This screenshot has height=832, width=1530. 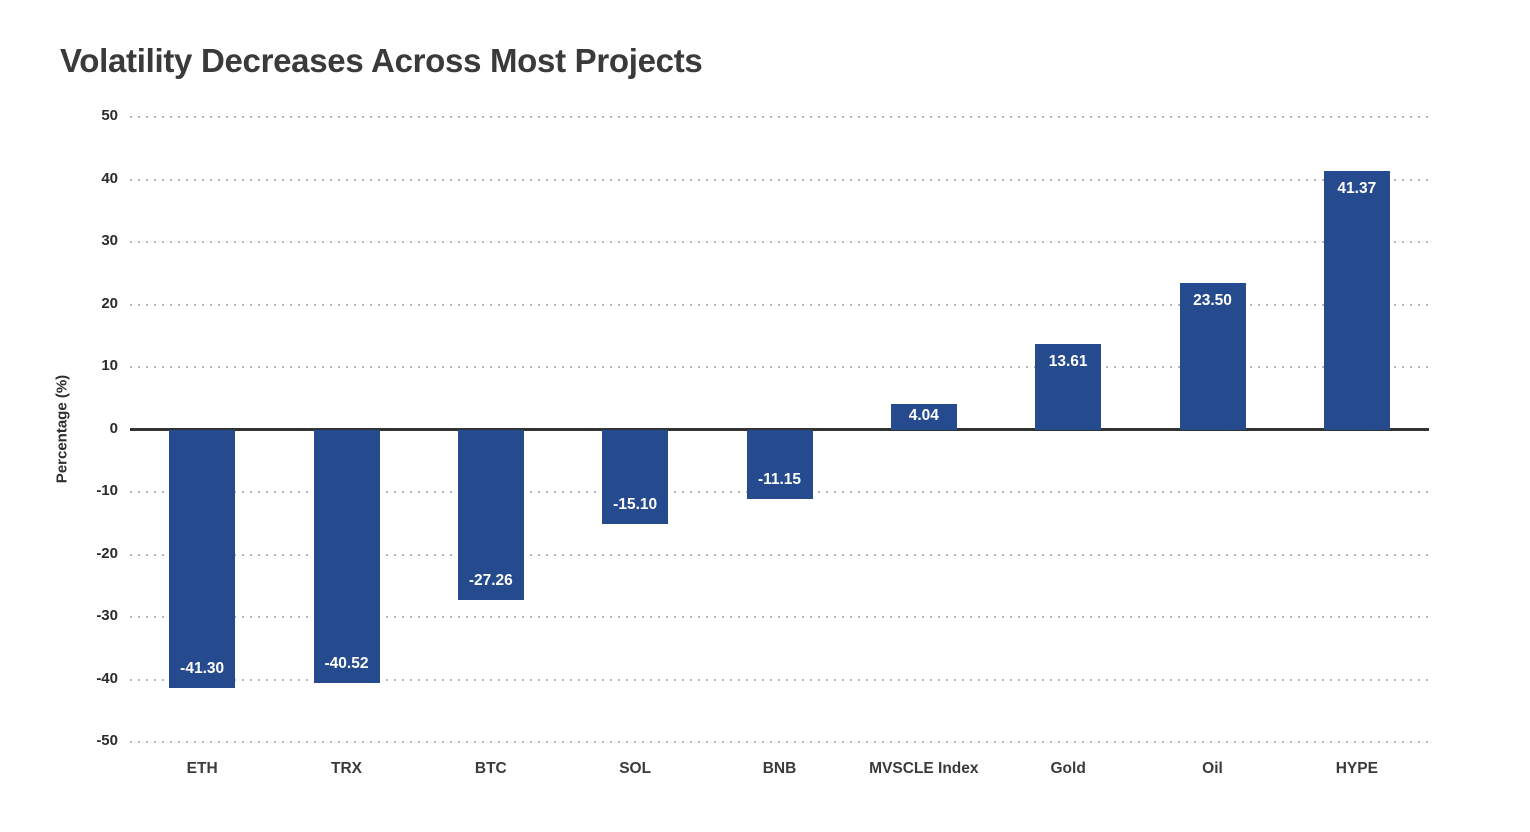 I want to click on xtick-label-mvscle-index: MVSCLE Index, so click(x=924, y=768).